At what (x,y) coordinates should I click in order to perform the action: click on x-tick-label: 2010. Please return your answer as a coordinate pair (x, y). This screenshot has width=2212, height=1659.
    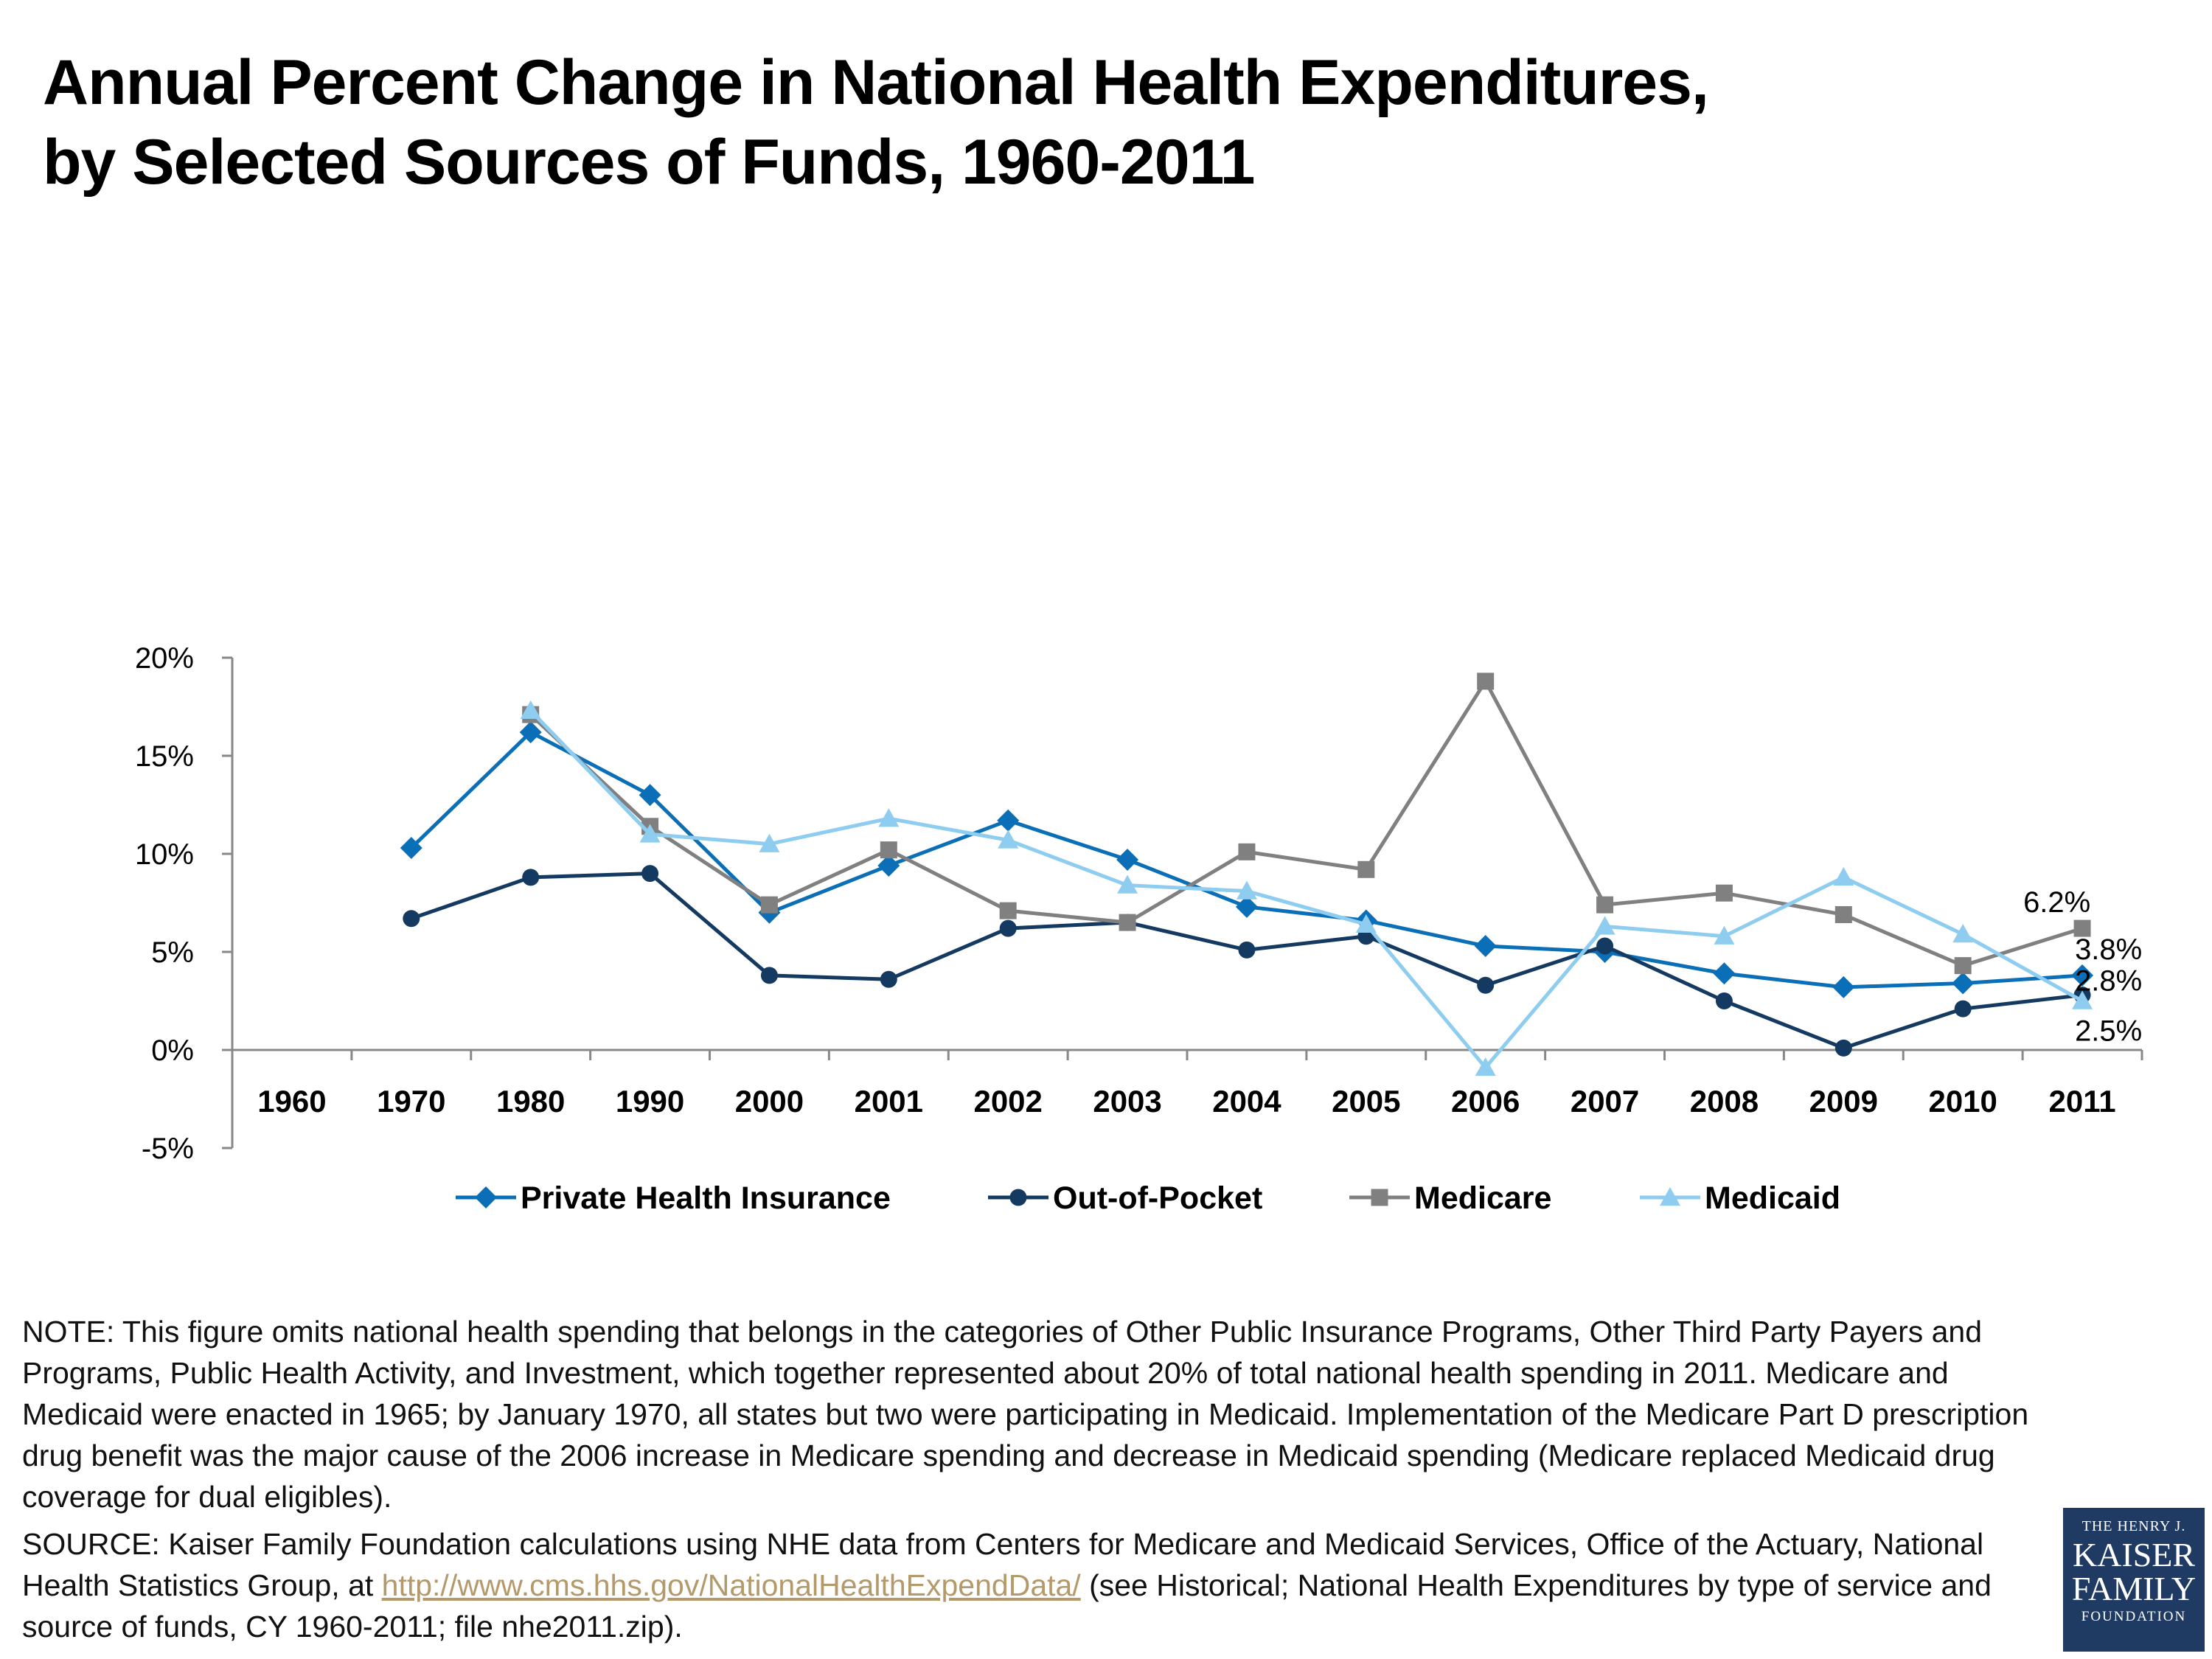
    Looking at the image, I should click on (1962, 1101).